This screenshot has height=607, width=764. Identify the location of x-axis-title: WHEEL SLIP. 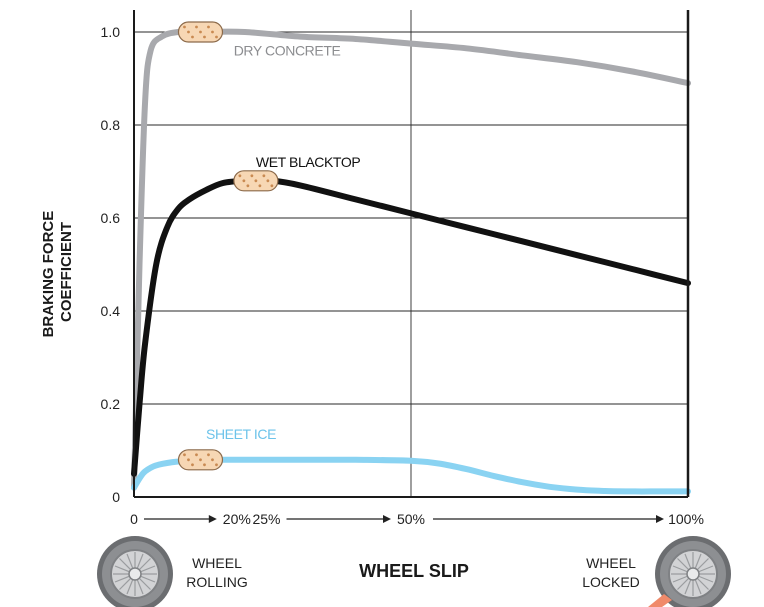
(414, 571).